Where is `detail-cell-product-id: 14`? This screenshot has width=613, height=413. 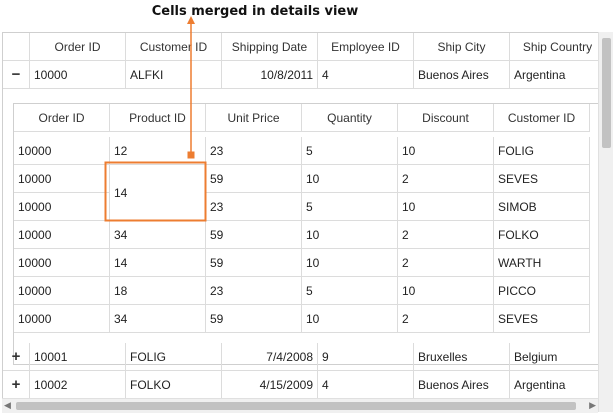 detail-cell-product-id: 14 is located at coordinates (158, 263).